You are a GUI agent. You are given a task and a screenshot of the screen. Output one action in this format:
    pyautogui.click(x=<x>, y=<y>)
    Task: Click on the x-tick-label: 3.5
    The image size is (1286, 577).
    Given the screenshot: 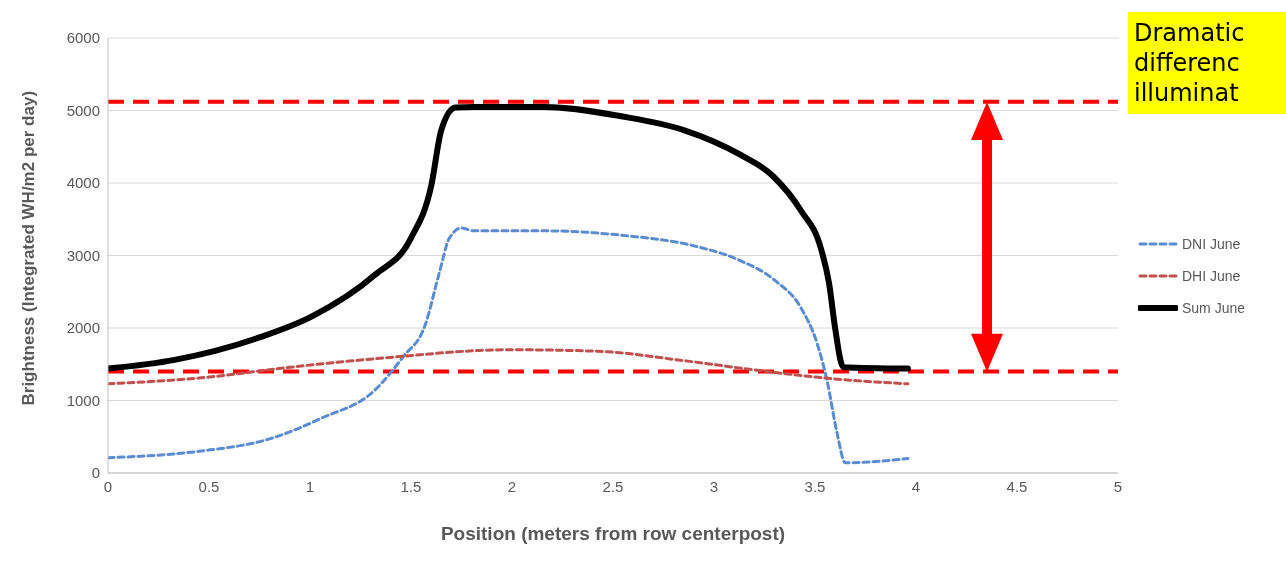 What is the action you would take?
    pyautogui.click(x=815, y=486)
    